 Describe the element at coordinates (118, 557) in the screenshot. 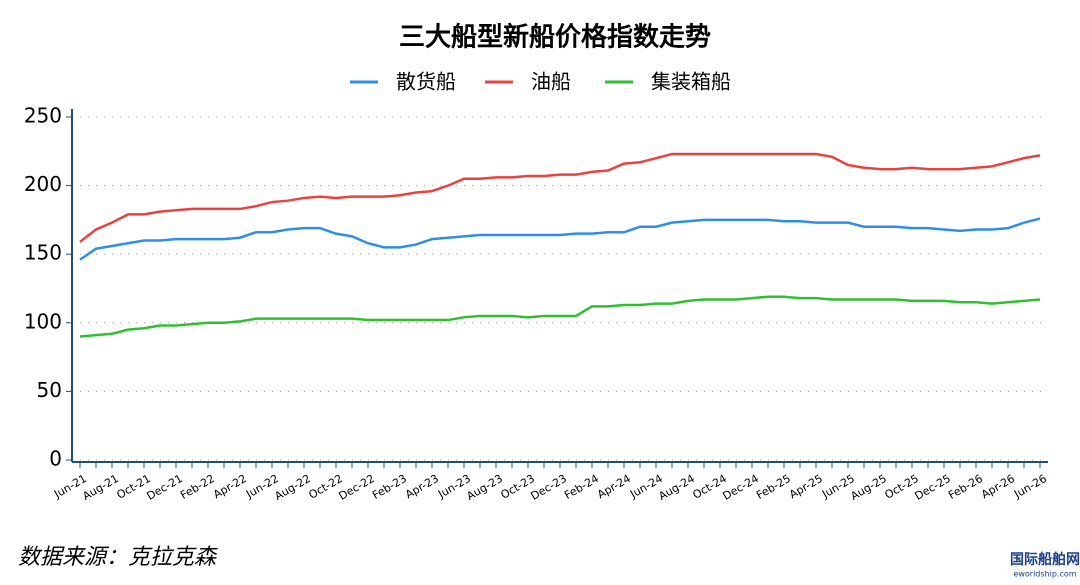

I see `source: 数据来源：克拉克森` at that location.